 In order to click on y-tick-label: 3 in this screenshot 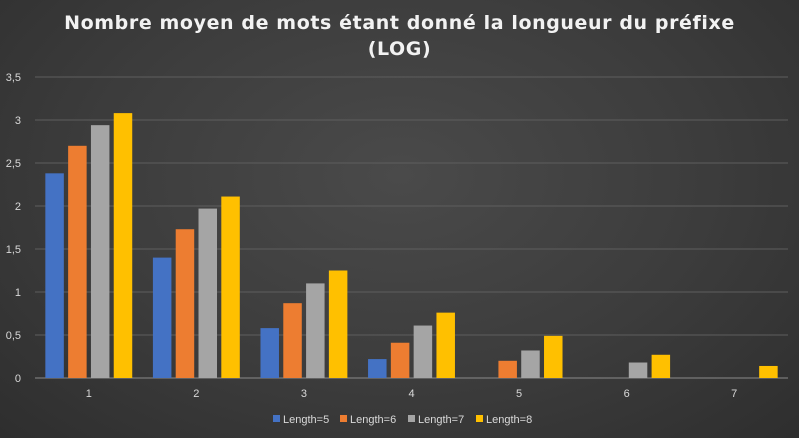, I will do `click(18, 121)`.